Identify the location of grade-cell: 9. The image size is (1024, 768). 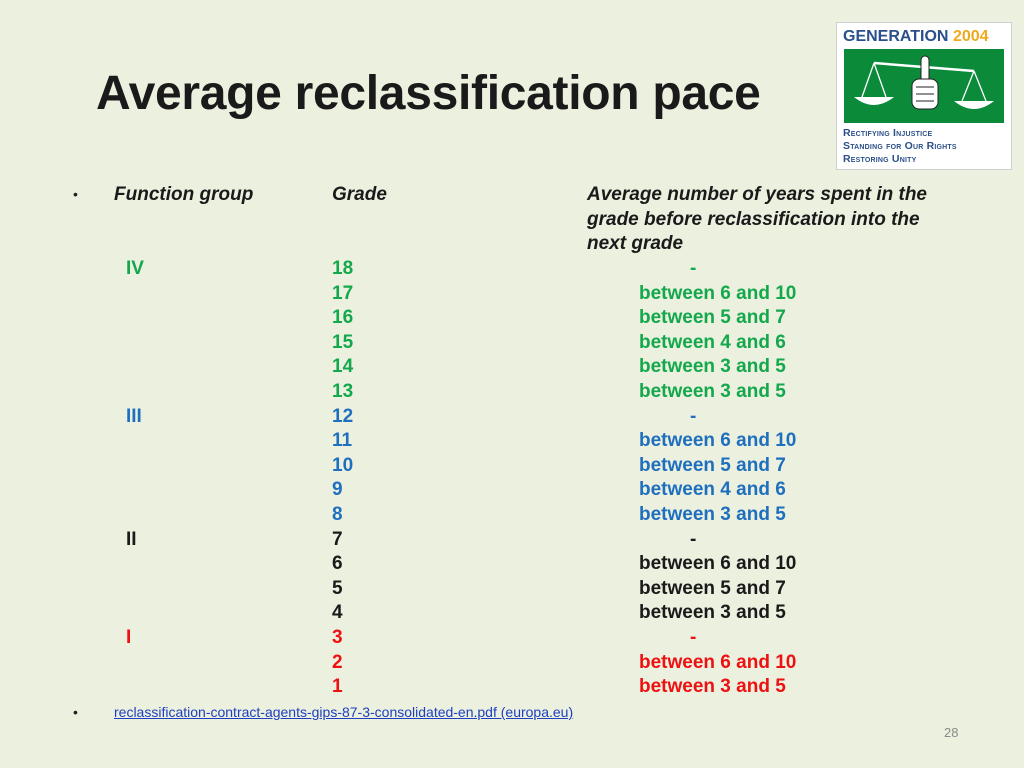
(337, 490).